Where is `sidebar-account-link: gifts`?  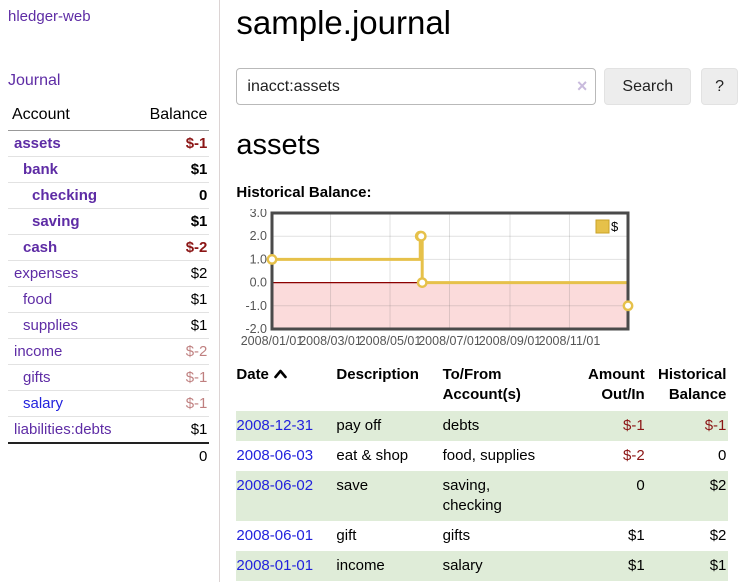 sidebar-account-link: gifts is located at coordinates (37, 377).